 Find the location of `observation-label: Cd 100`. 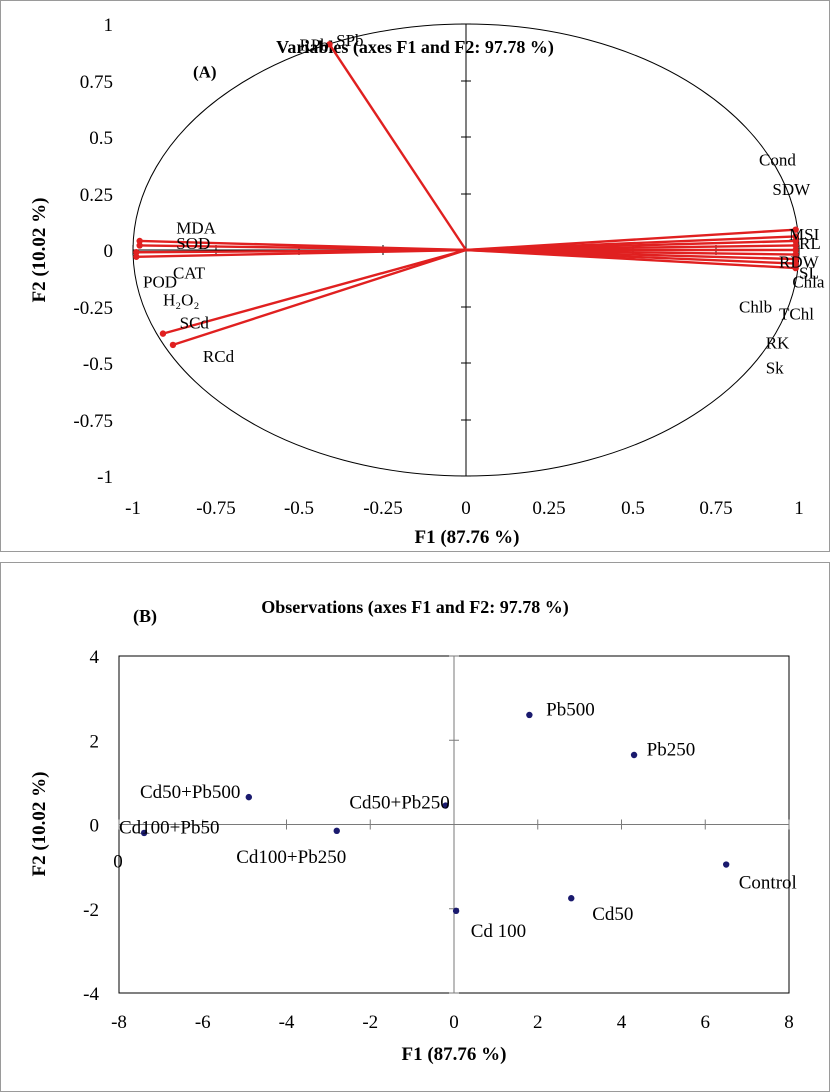

observation-label: Cd 100 is located at coordinates (498, 931).